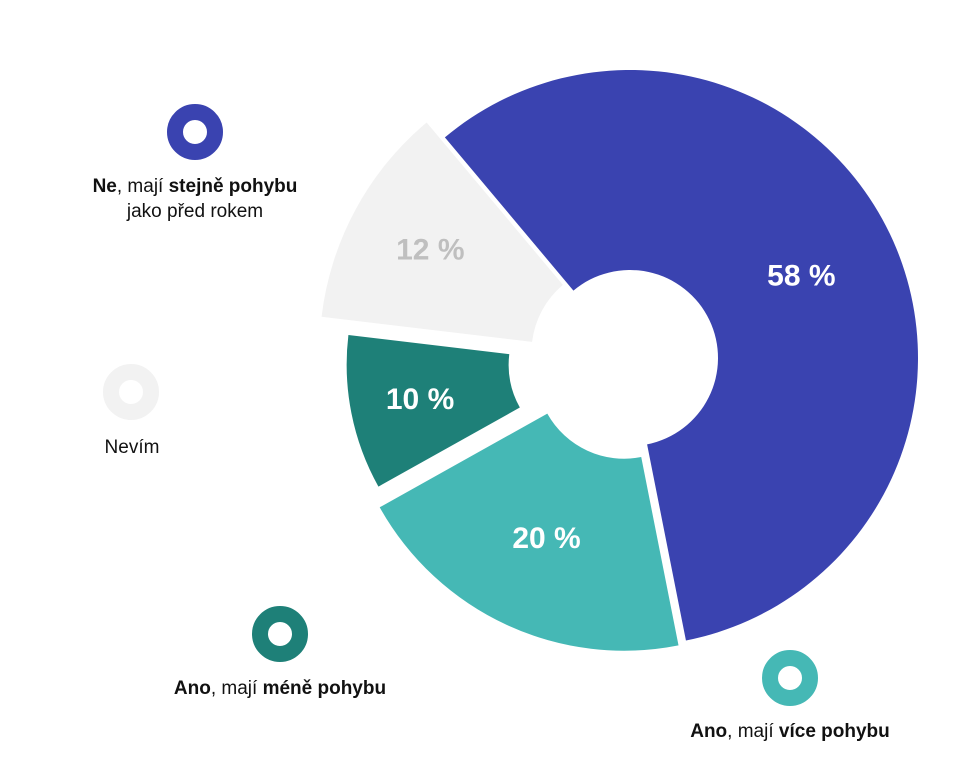 This screenshot has width=956, height=762. What do you see at coordinates (195, 199) in the screenshot?
I see `legend-label-same: Ne, mají stejně pohybu jako před rokem` at bounding box center [195, 199].